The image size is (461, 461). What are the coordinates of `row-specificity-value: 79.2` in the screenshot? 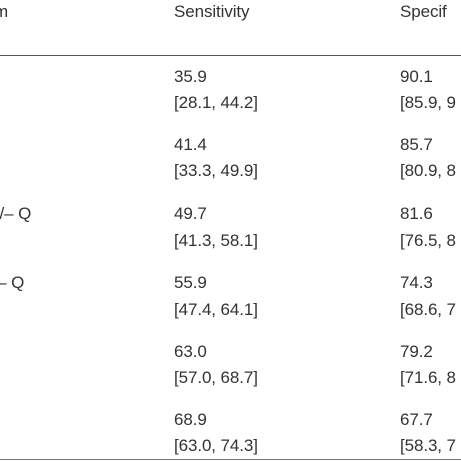 It's located at (416, 351).